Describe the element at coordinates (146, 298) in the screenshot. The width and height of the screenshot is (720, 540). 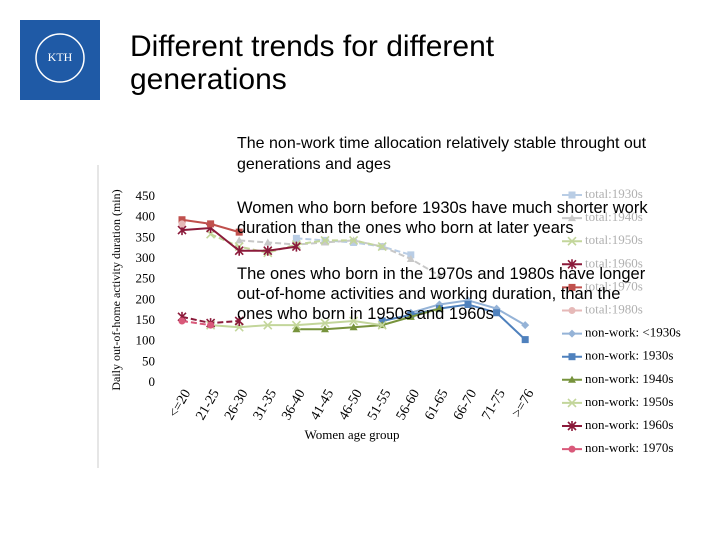
I see `y-tick-label: 200` at that location.